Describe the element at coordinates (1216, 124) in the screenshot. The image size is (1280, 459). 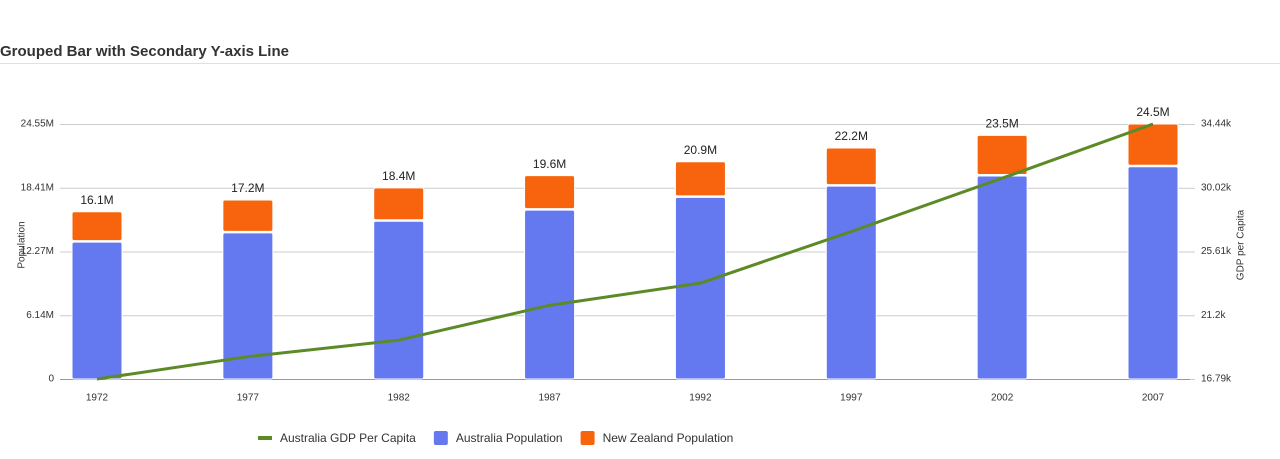
I see `y2-tick-label: 34.44k` at that location.